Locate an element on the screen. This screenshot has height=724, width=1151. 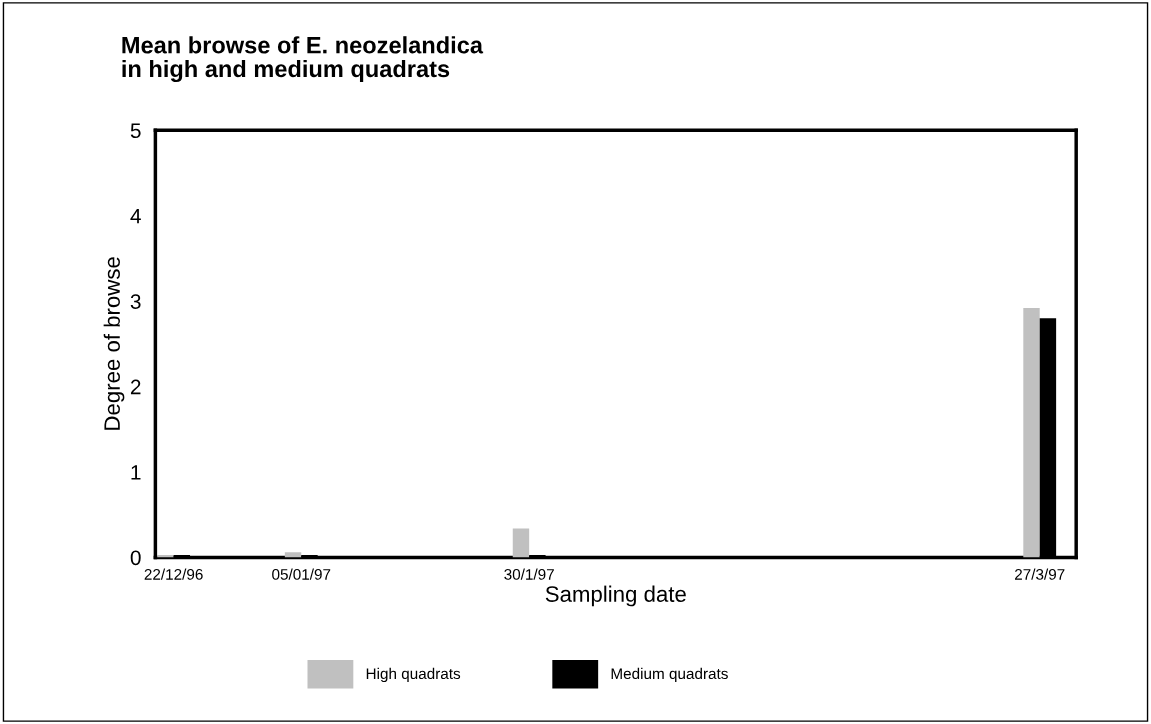
x-axis-title: Sampling date is located at coordinates (615, 596).